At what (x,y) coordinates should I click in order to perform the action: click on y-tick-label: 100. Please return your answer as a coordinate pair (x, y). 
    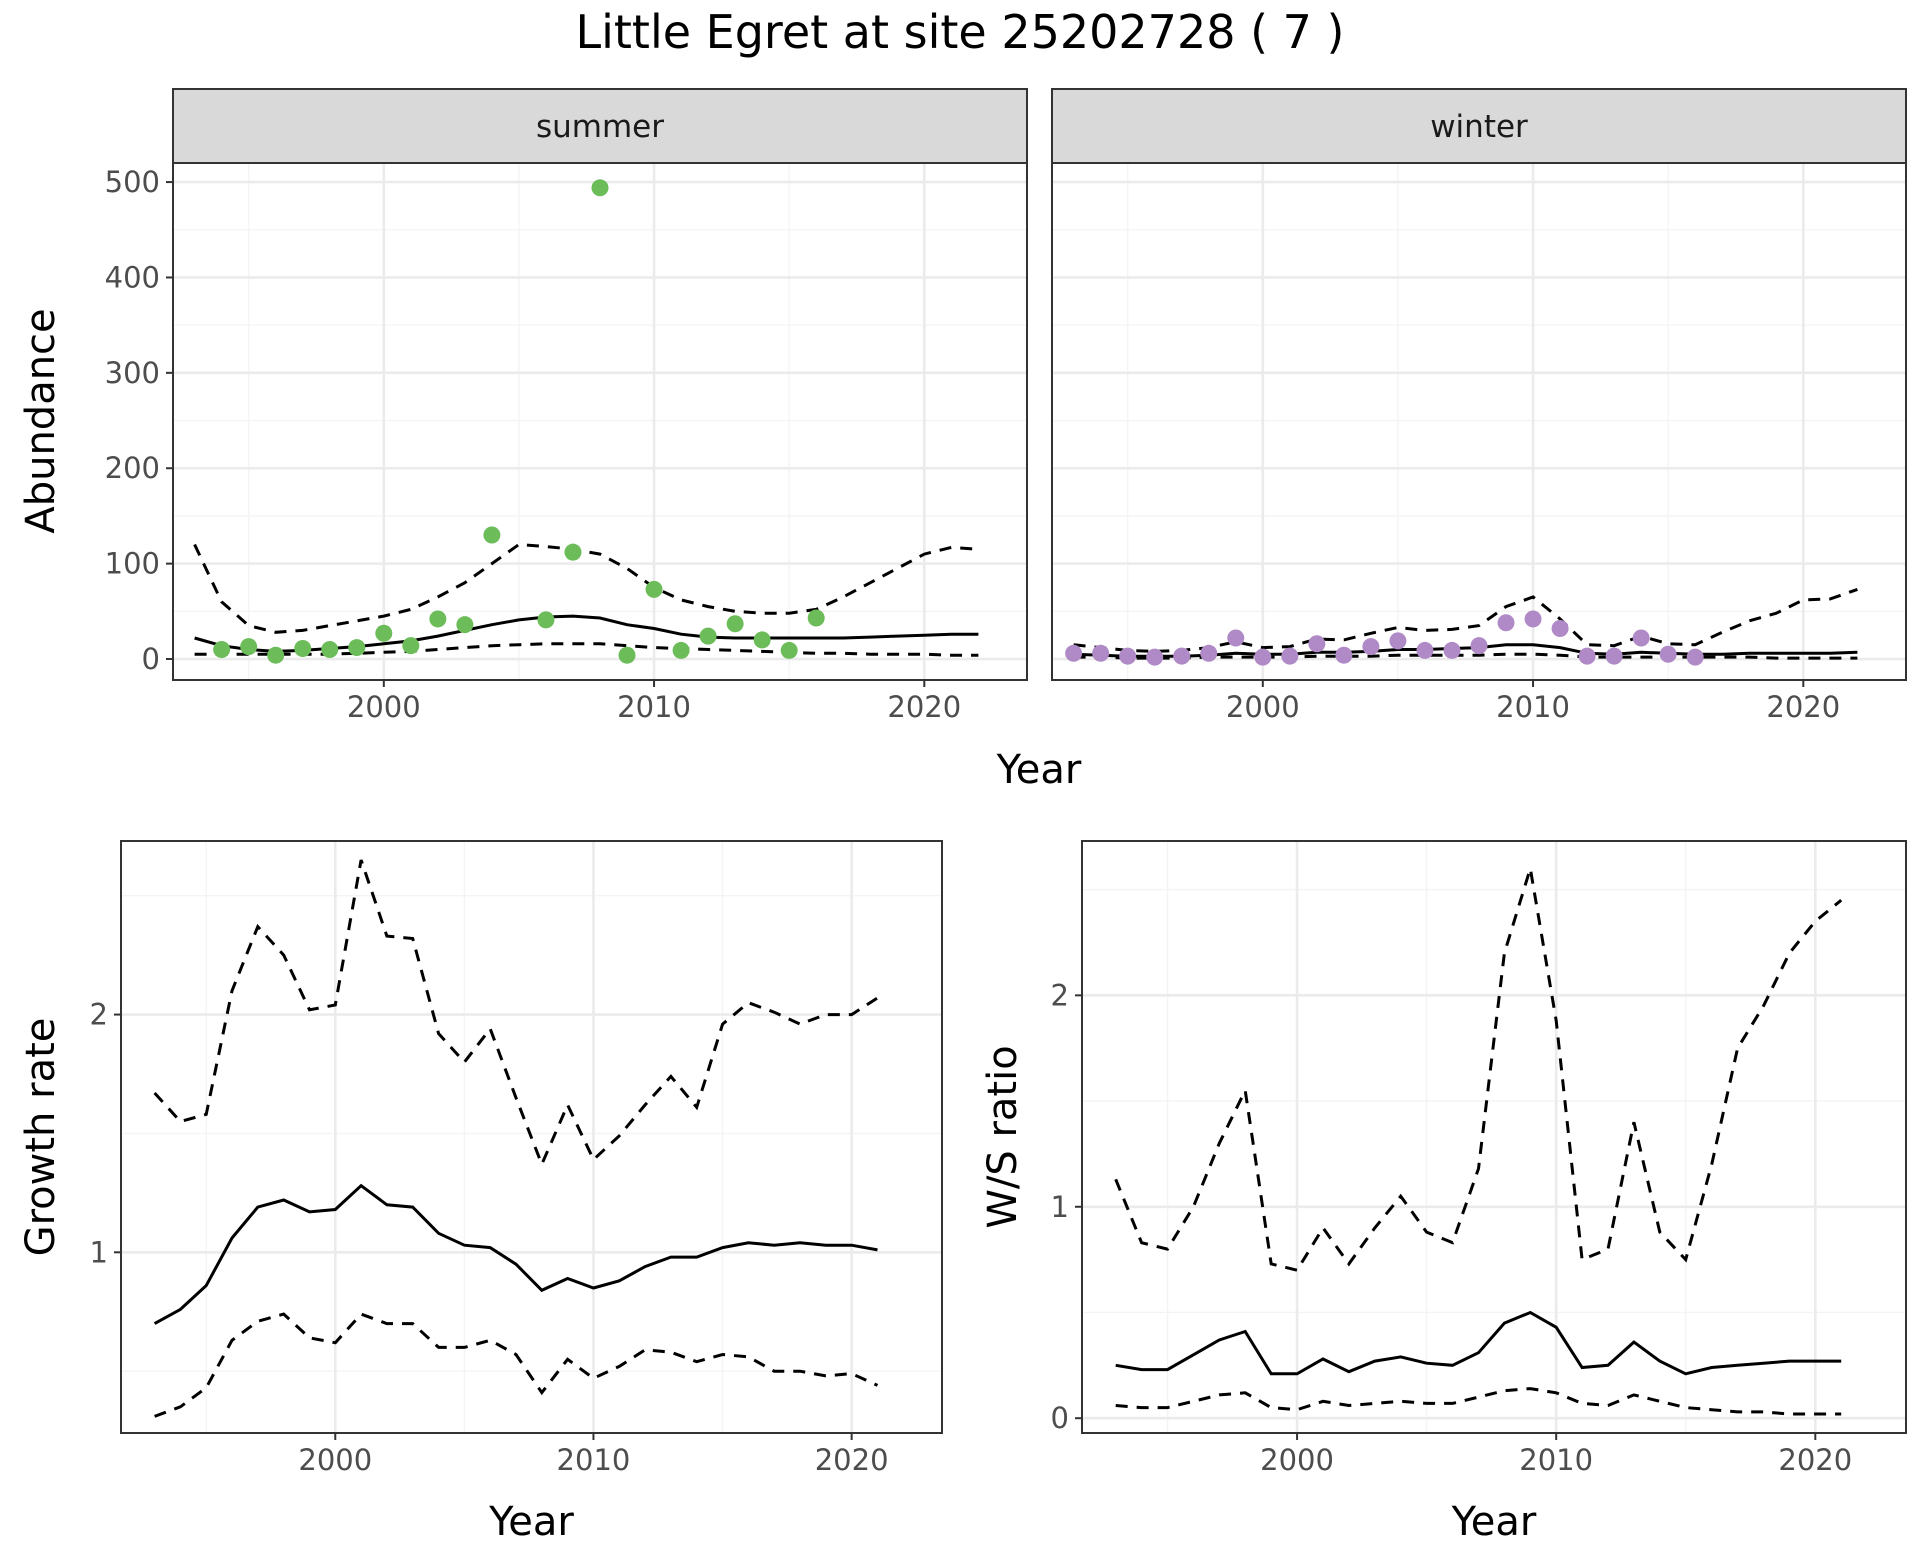
    Looking at the image, I should click on (132, 564).